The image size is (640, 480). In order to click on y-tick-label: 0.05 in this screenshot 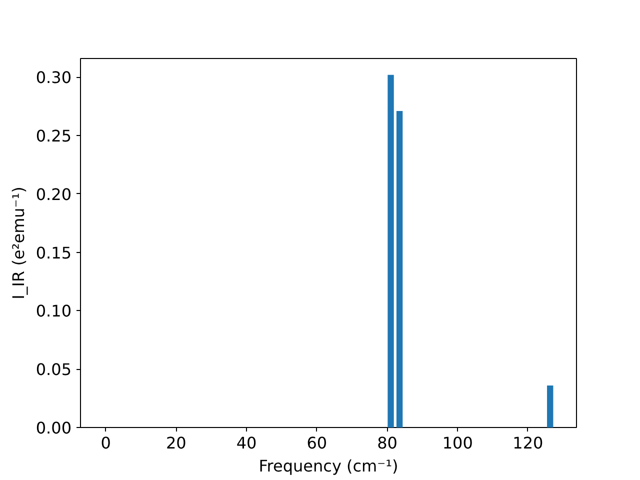, I will do `click(54, 370)`.